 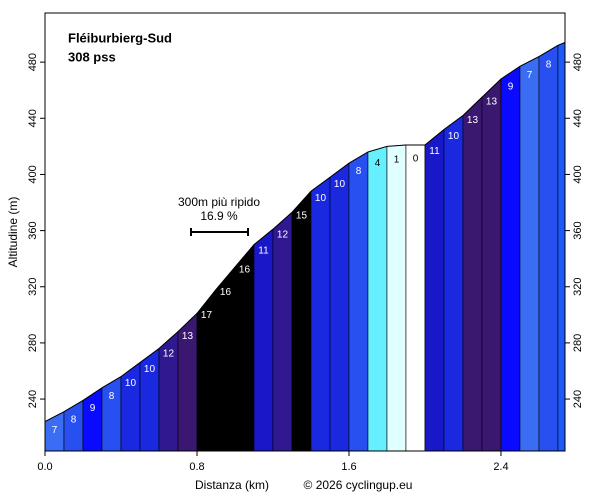 I want to click on chart-title: Fléiburbierg-Sud, so click(x=120, y=37).